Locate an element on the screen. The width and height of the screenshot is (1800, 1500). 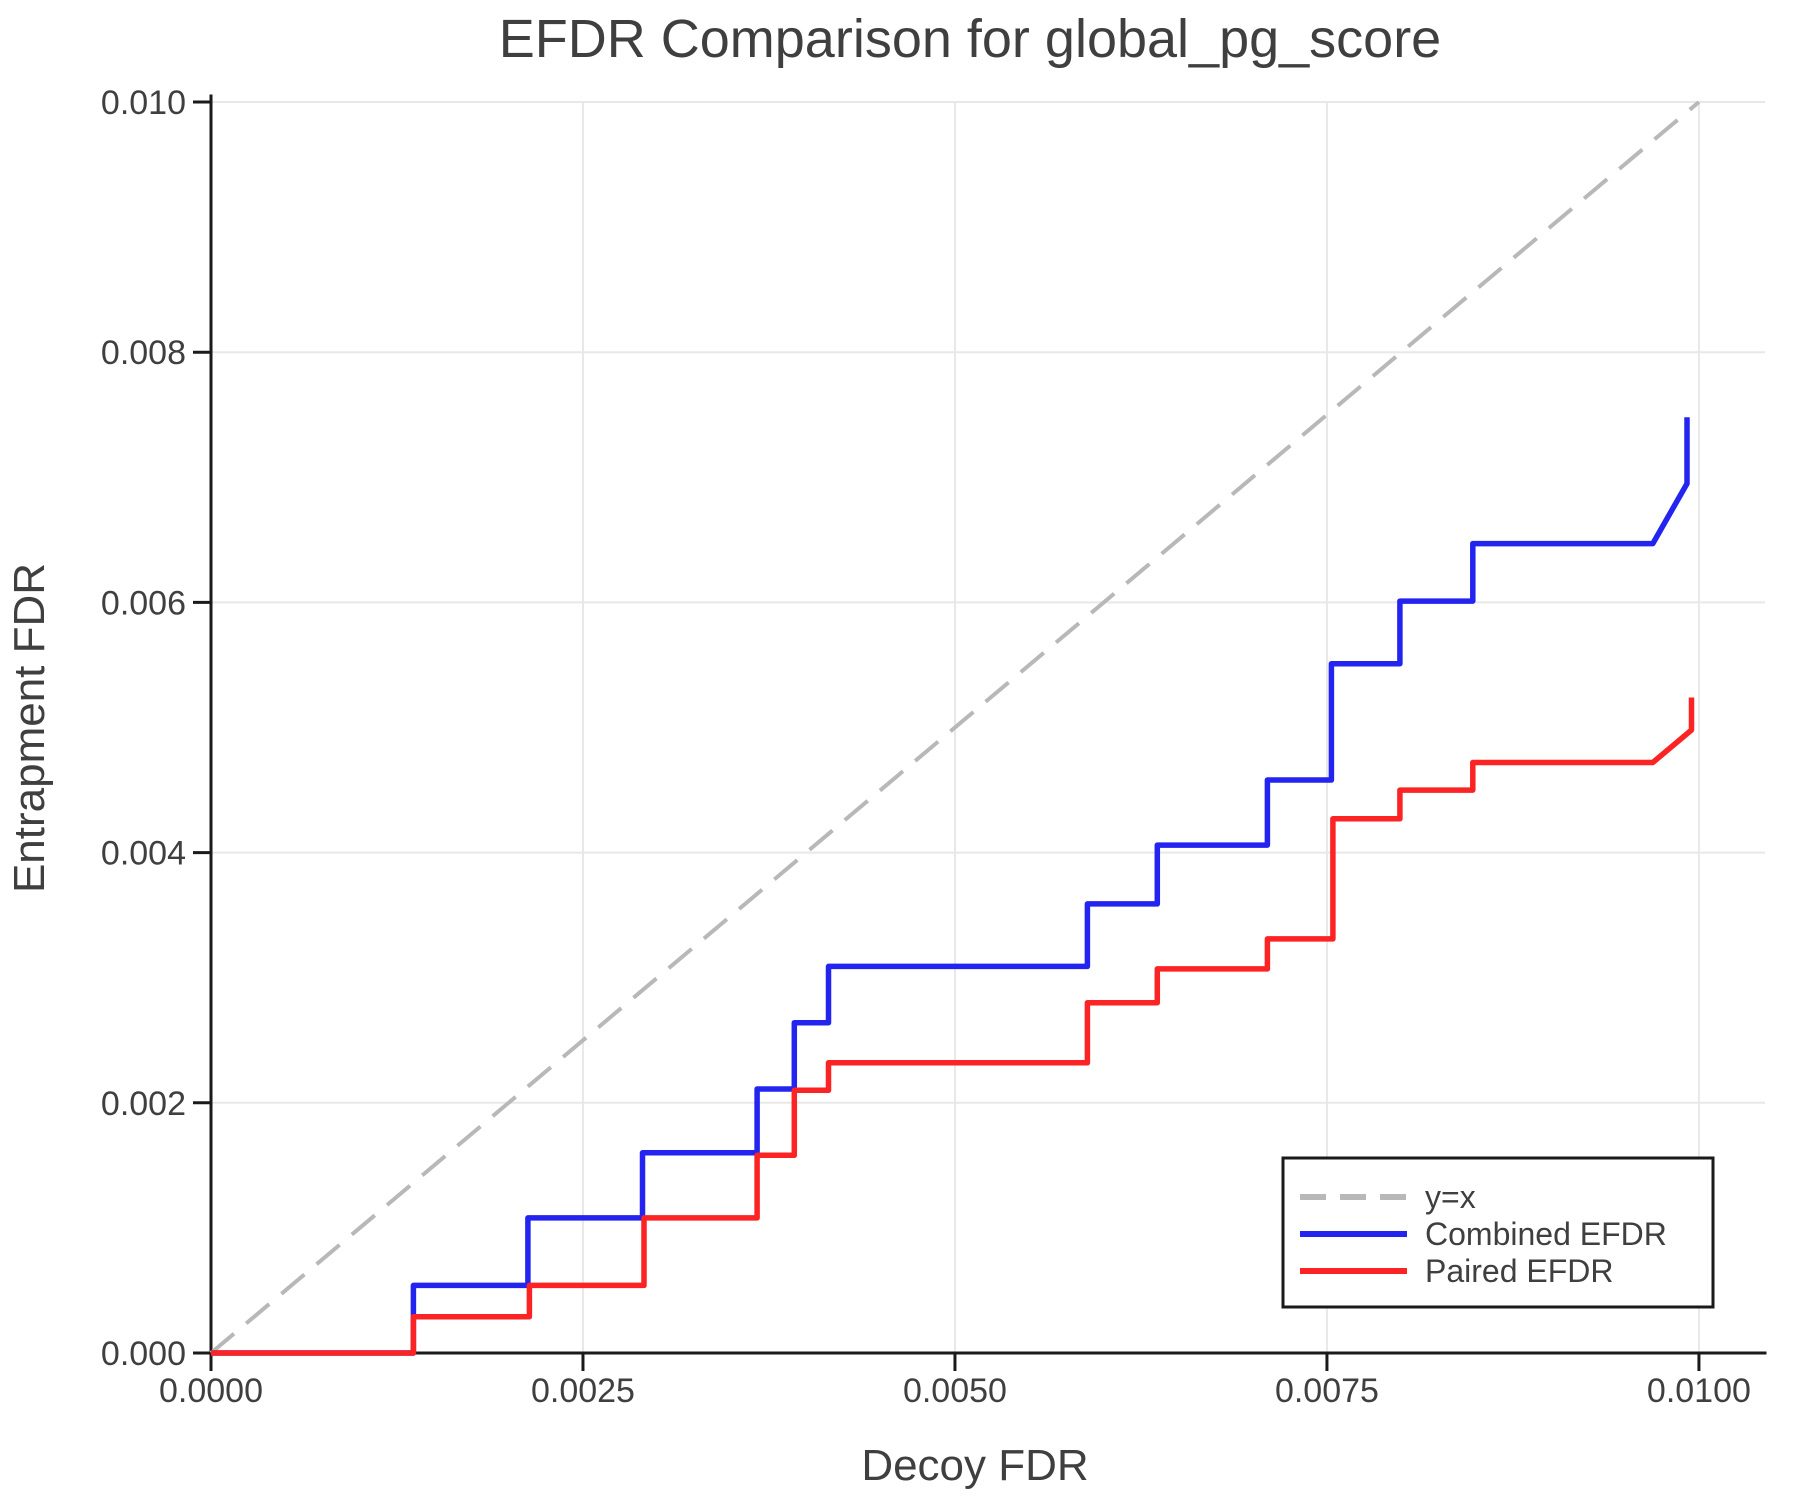
x-tick-label: 0.0075 is located at coordinates (1327, 1391).